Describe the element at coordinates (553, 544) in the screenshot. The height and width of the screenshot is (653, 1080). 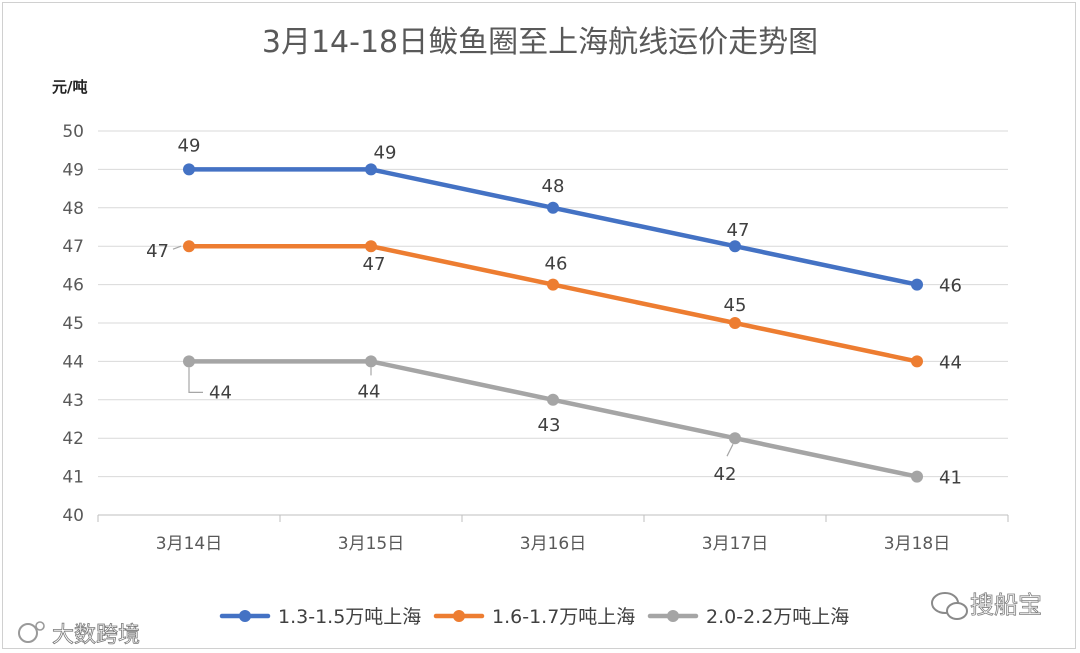
I see `x-tick-label: 3月16日` at that location.